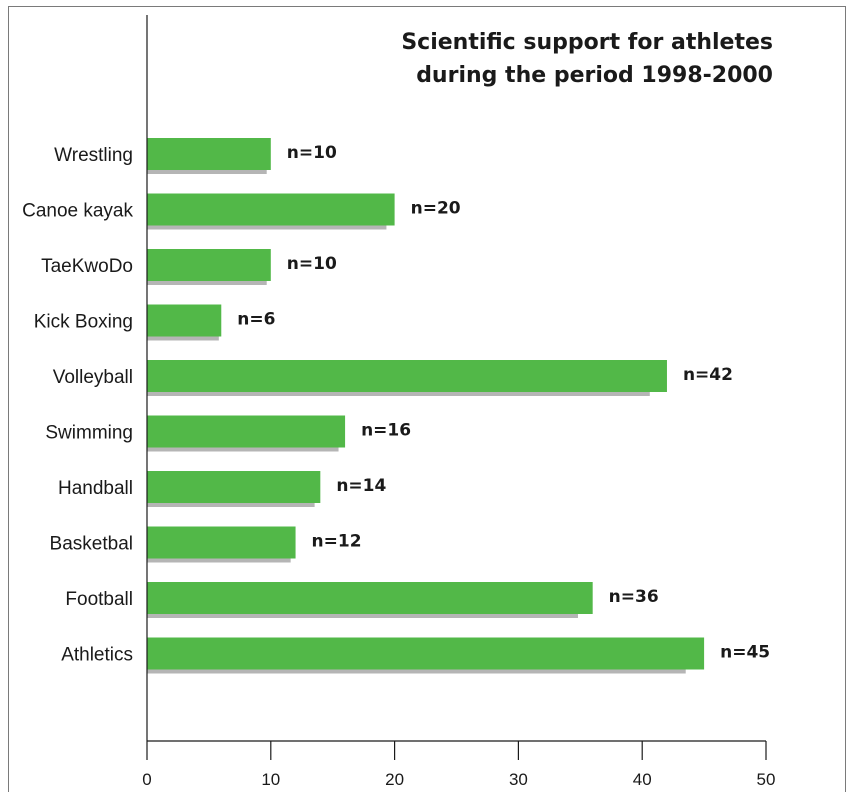  What do you see at coordinates (642, 779) in the screenshot?
I see `x-tick-label: 40` at bounding box center [642, 779].